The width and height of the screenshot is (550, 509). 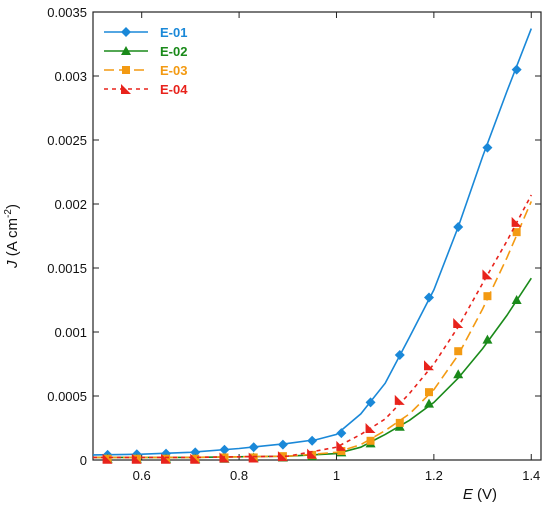 I want to click on legend-item-e-03: E-03, so click(x=145, y=70).